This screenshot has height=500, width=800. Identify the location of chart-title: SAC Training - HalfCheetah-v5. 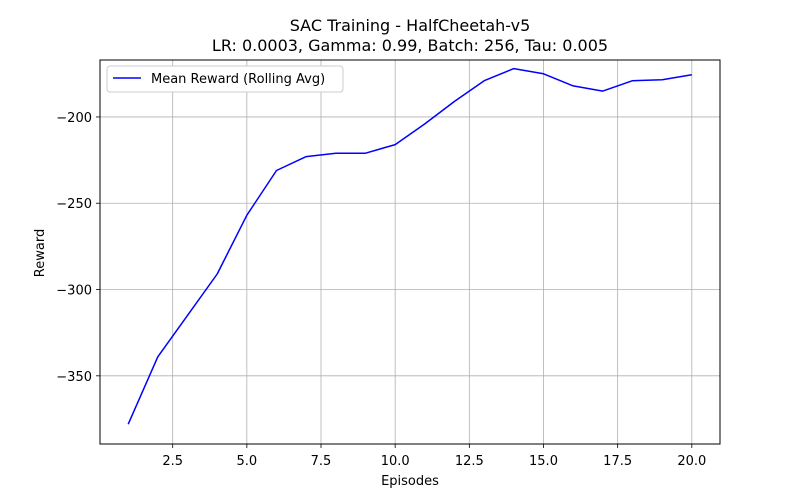
(410, 25).